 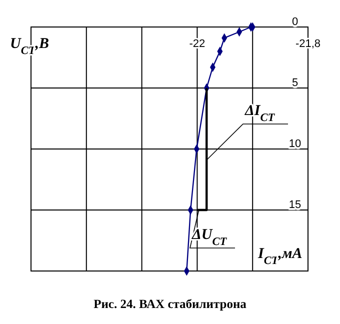 What do you see at coordinates (295, 205) in the screenshot?
I see `y-tick-label: 15` at bounding box center [295, 205].